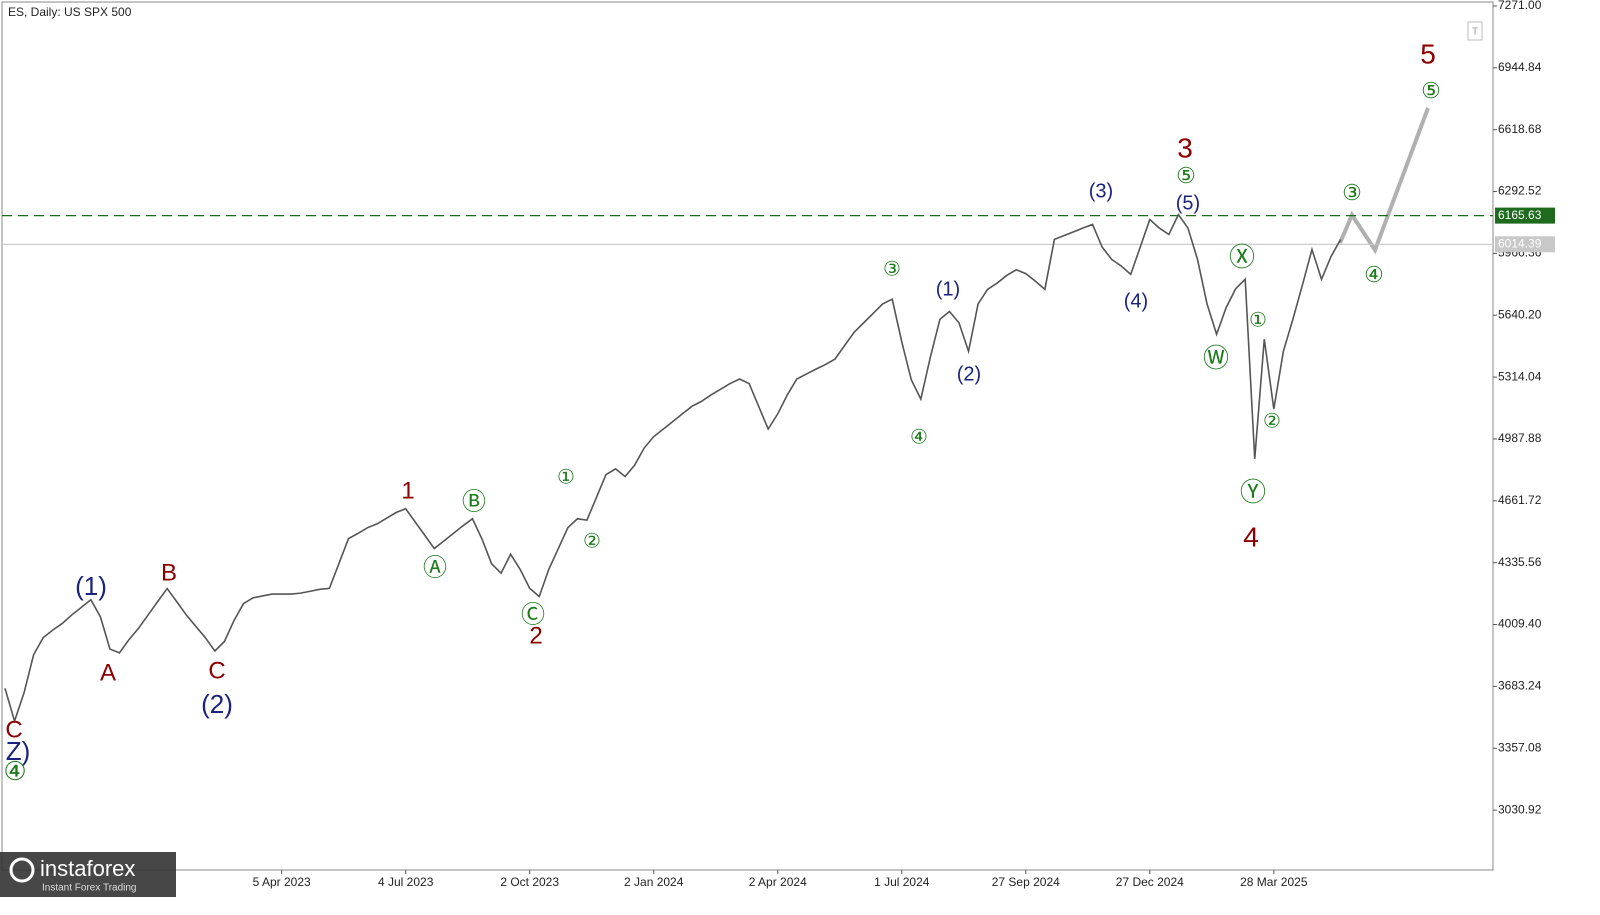  I want to click on x-tick-label: 2 Jan 2024, so click(654, 882).